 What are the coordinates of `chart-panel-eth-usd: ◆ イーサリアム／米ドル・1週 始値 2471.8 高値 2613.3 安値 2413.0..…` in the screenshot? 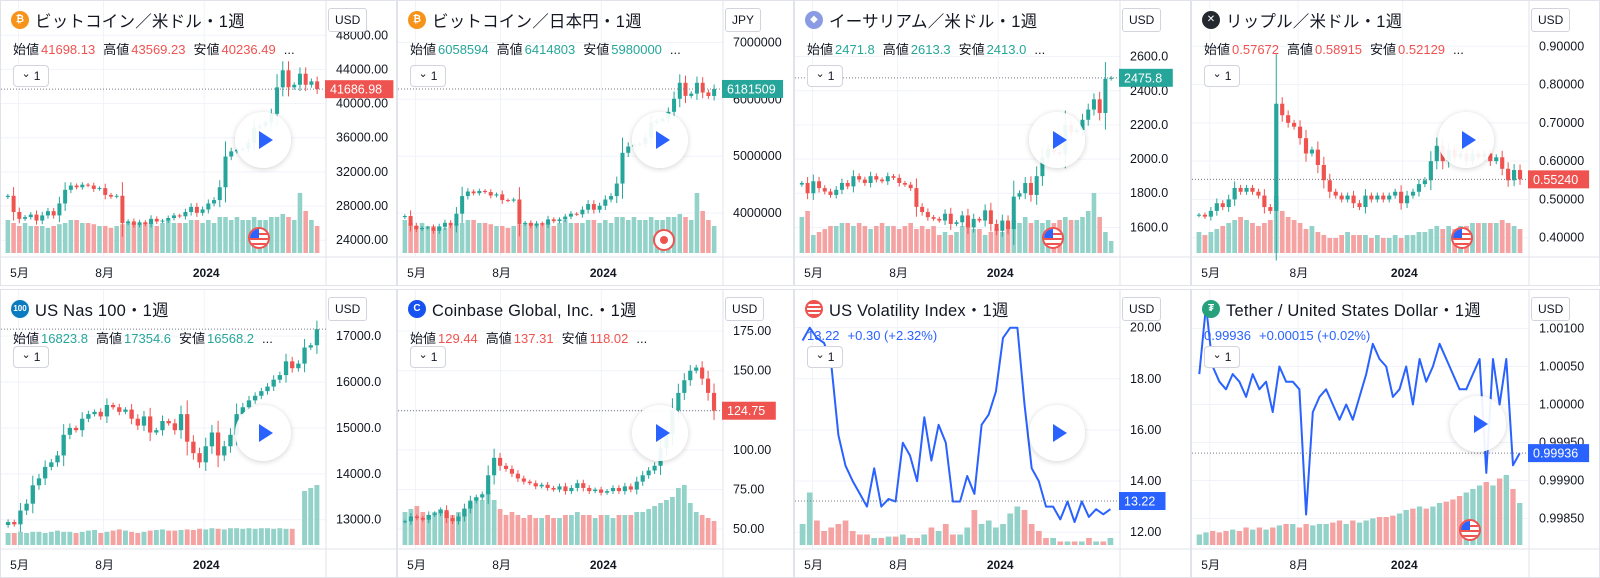 It's located at (992, 143).